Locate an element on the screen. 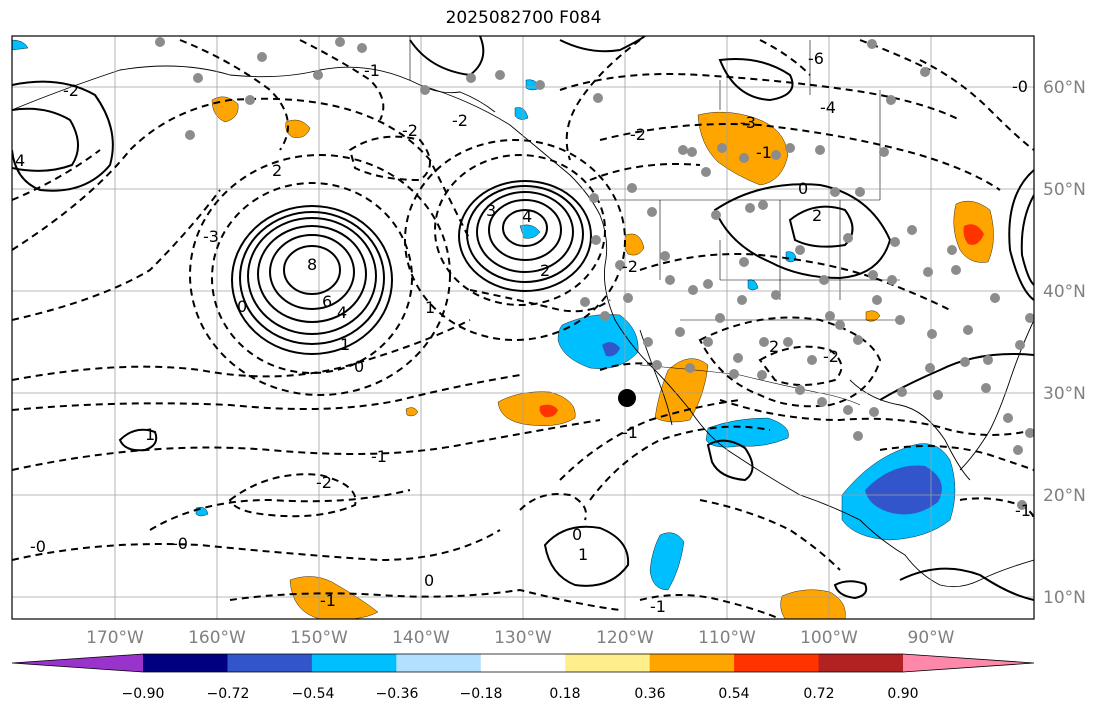 The width and height of the screenshot is (1105, 712). lat-label: 50°N is located at coordinates (1064, 190).